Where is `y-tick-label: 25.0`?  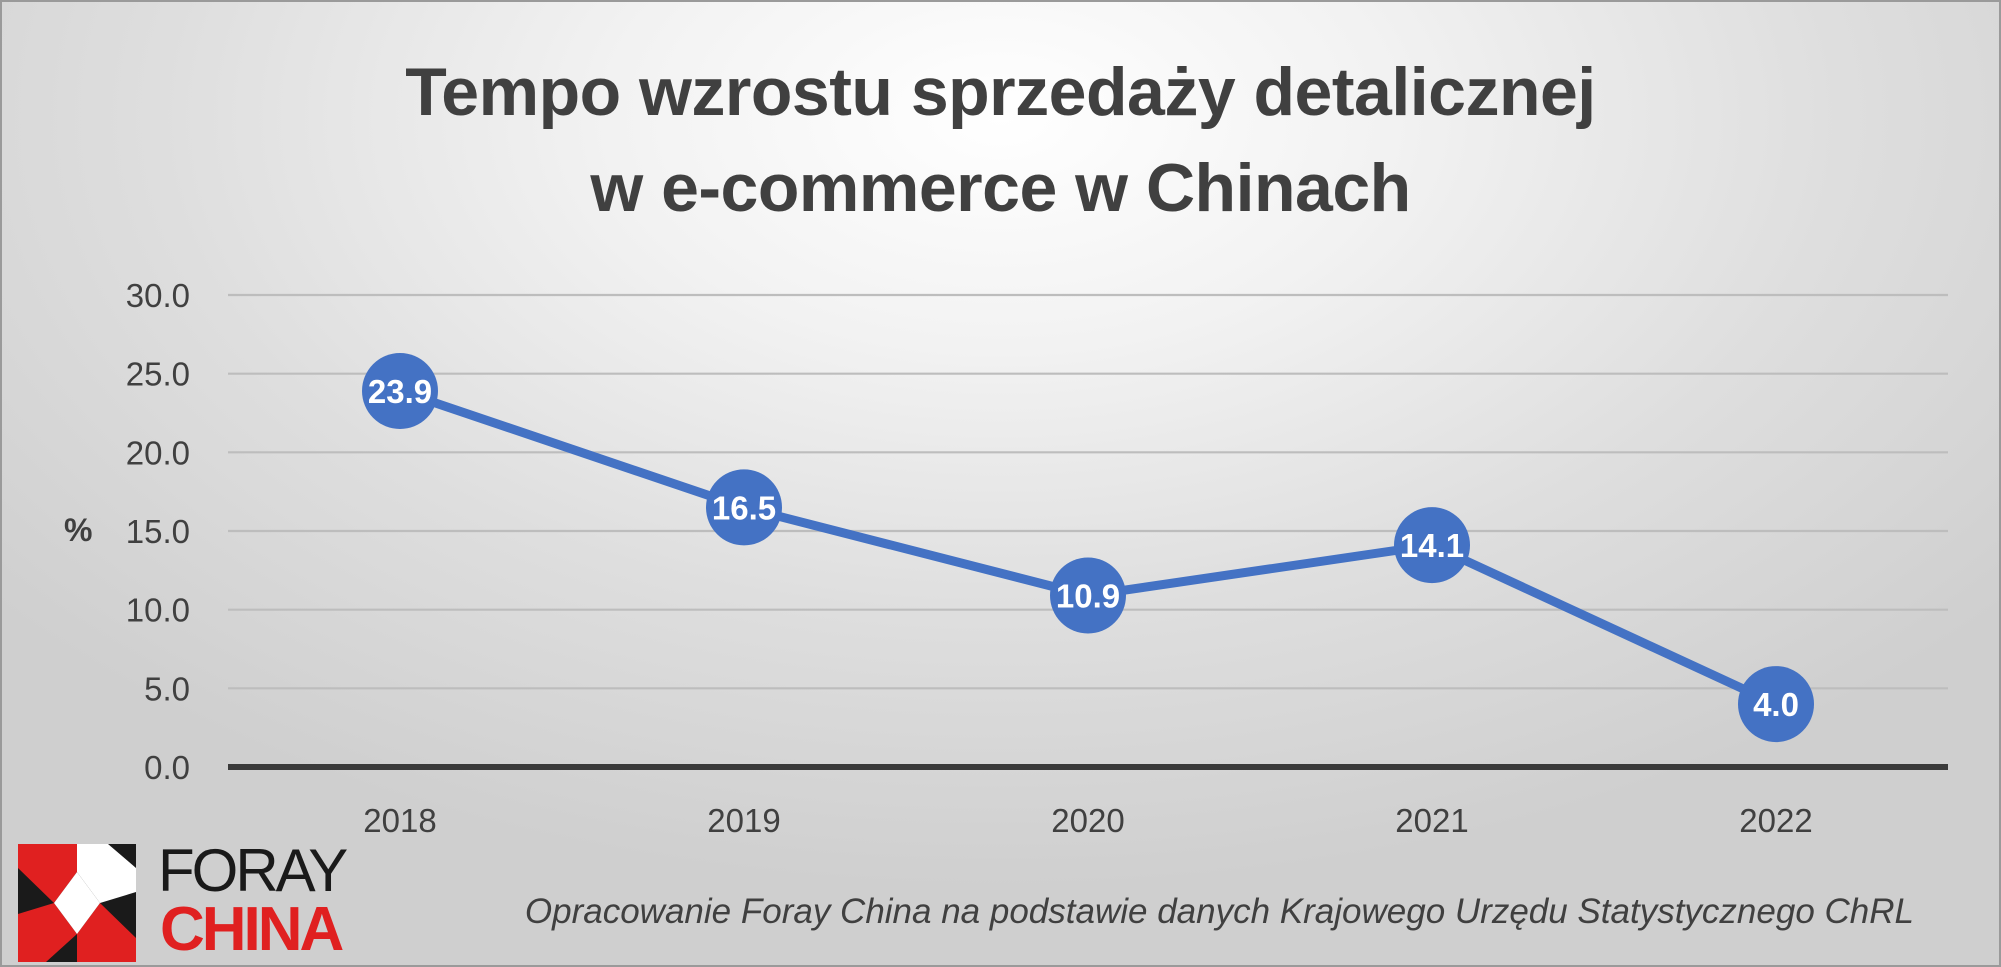
y-tick-label: 25.0 is located at coordinates (158, 374).